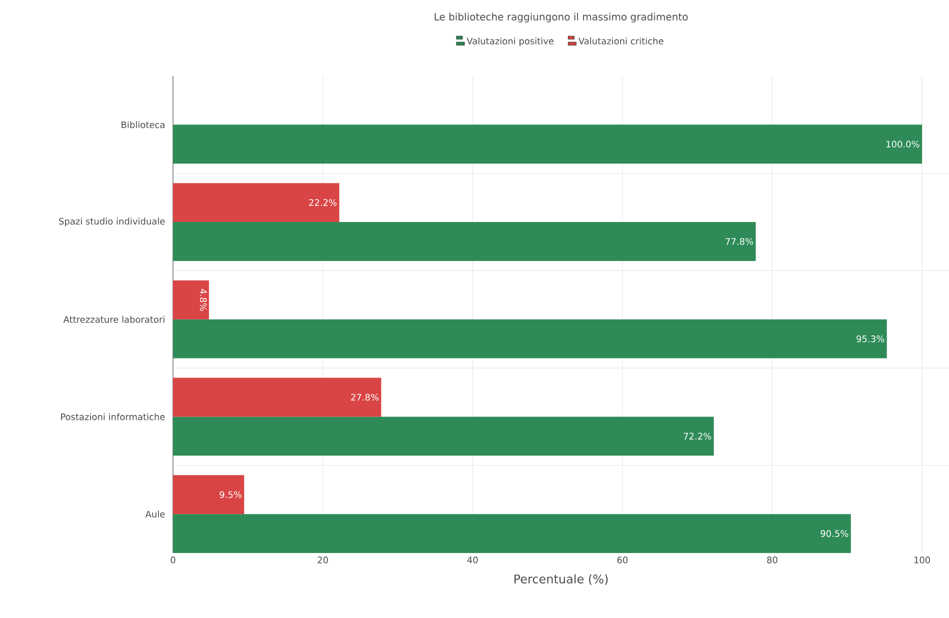 This screenshot has width=949, height=618. I want to click on y-tick-label: Postazioni informatiche, so click(113, 416).